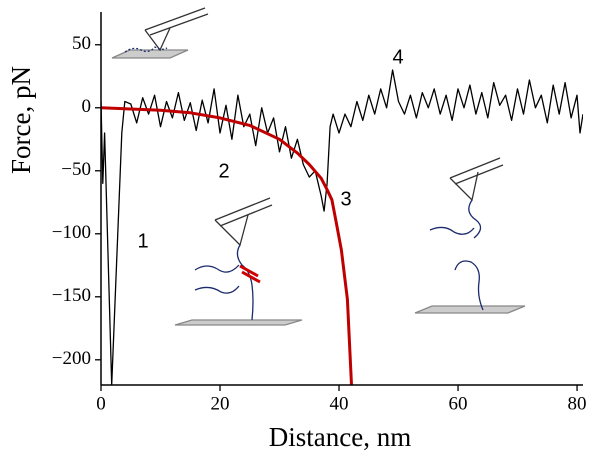 Image resolution: width=604 pixels, height=465 pixels. I want to click on x-tick-label: 60, so click(458, 403).